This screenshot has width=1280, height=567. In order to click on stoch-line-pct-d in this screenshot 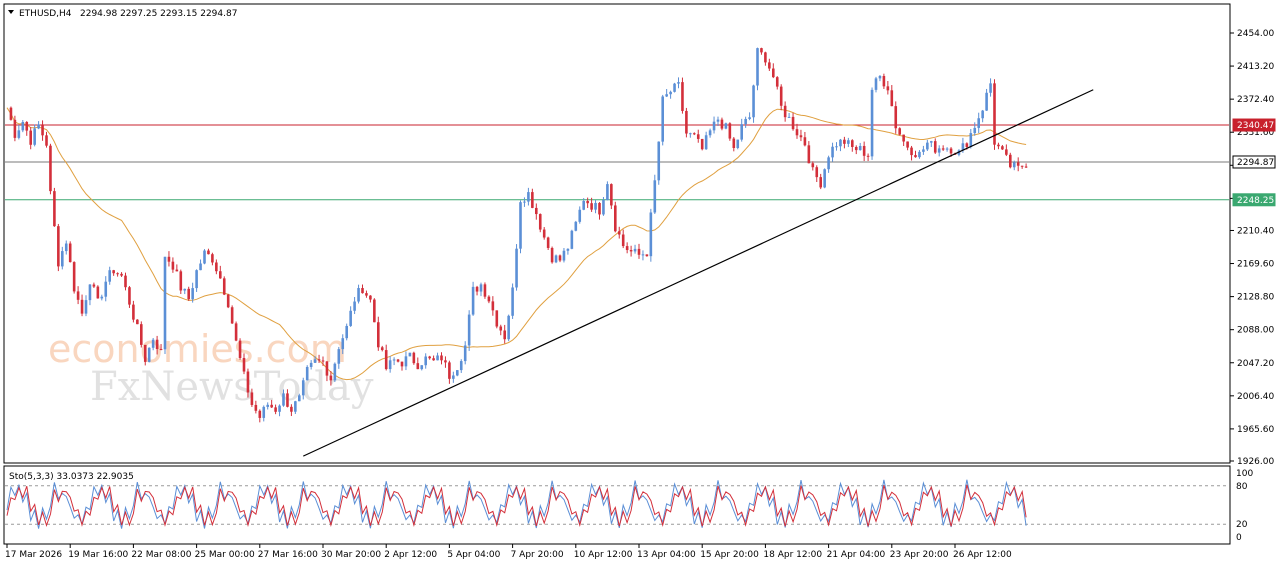, I will do `click(516, 506)`.